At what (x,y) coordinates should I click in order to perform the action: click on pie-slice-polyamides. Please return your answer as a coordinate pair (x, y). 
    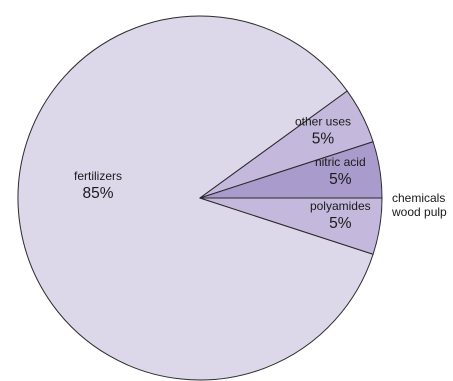
    Looking at the image, I should click on (291, 226).